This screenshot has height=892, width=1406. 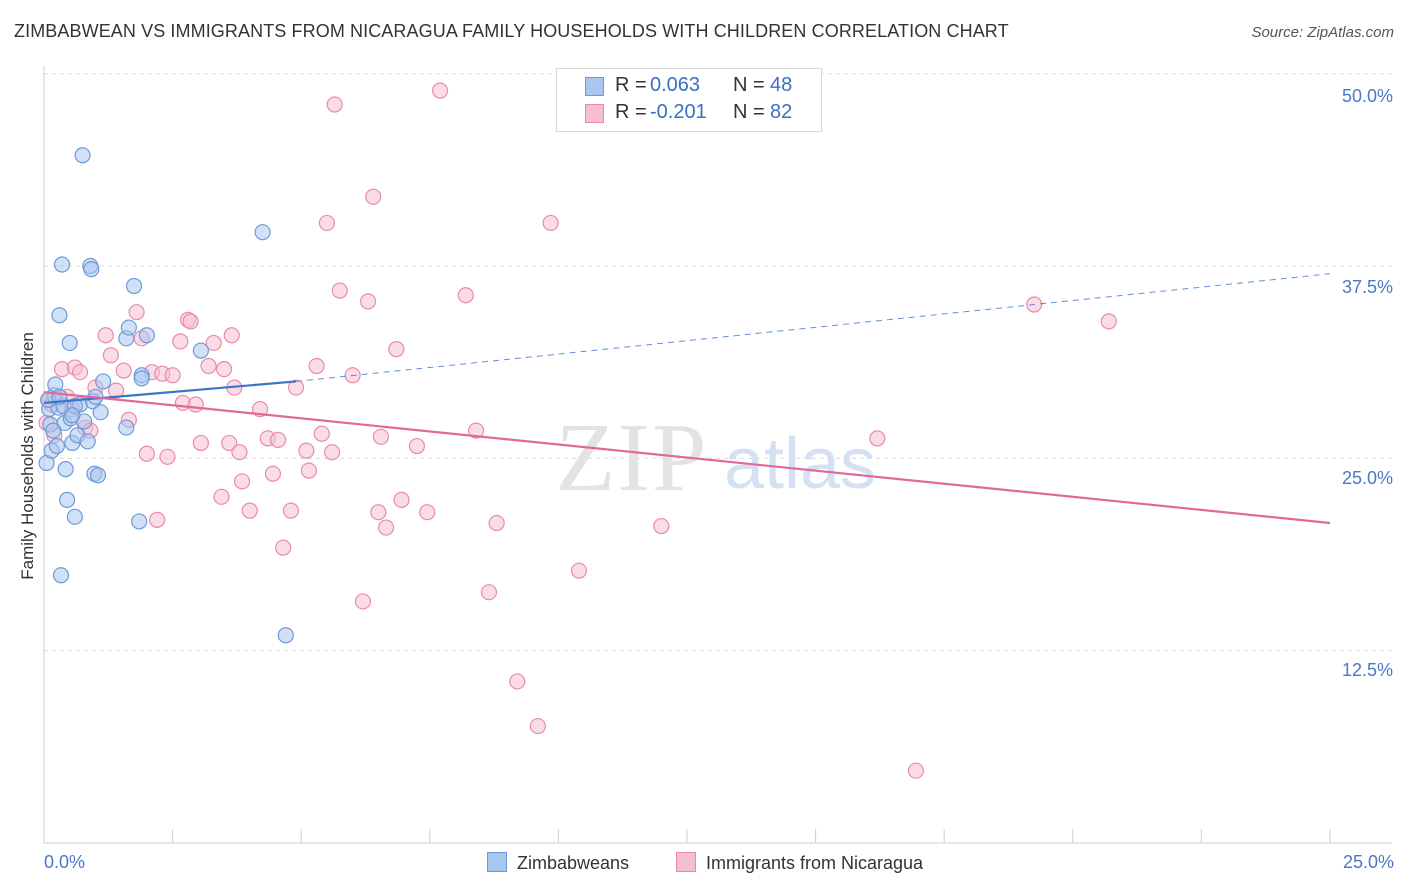 What do you see at coordinates (813, 327) in the screenshot?
I see `zimbabweans-trend-extension` at bounding box center [813, 327].